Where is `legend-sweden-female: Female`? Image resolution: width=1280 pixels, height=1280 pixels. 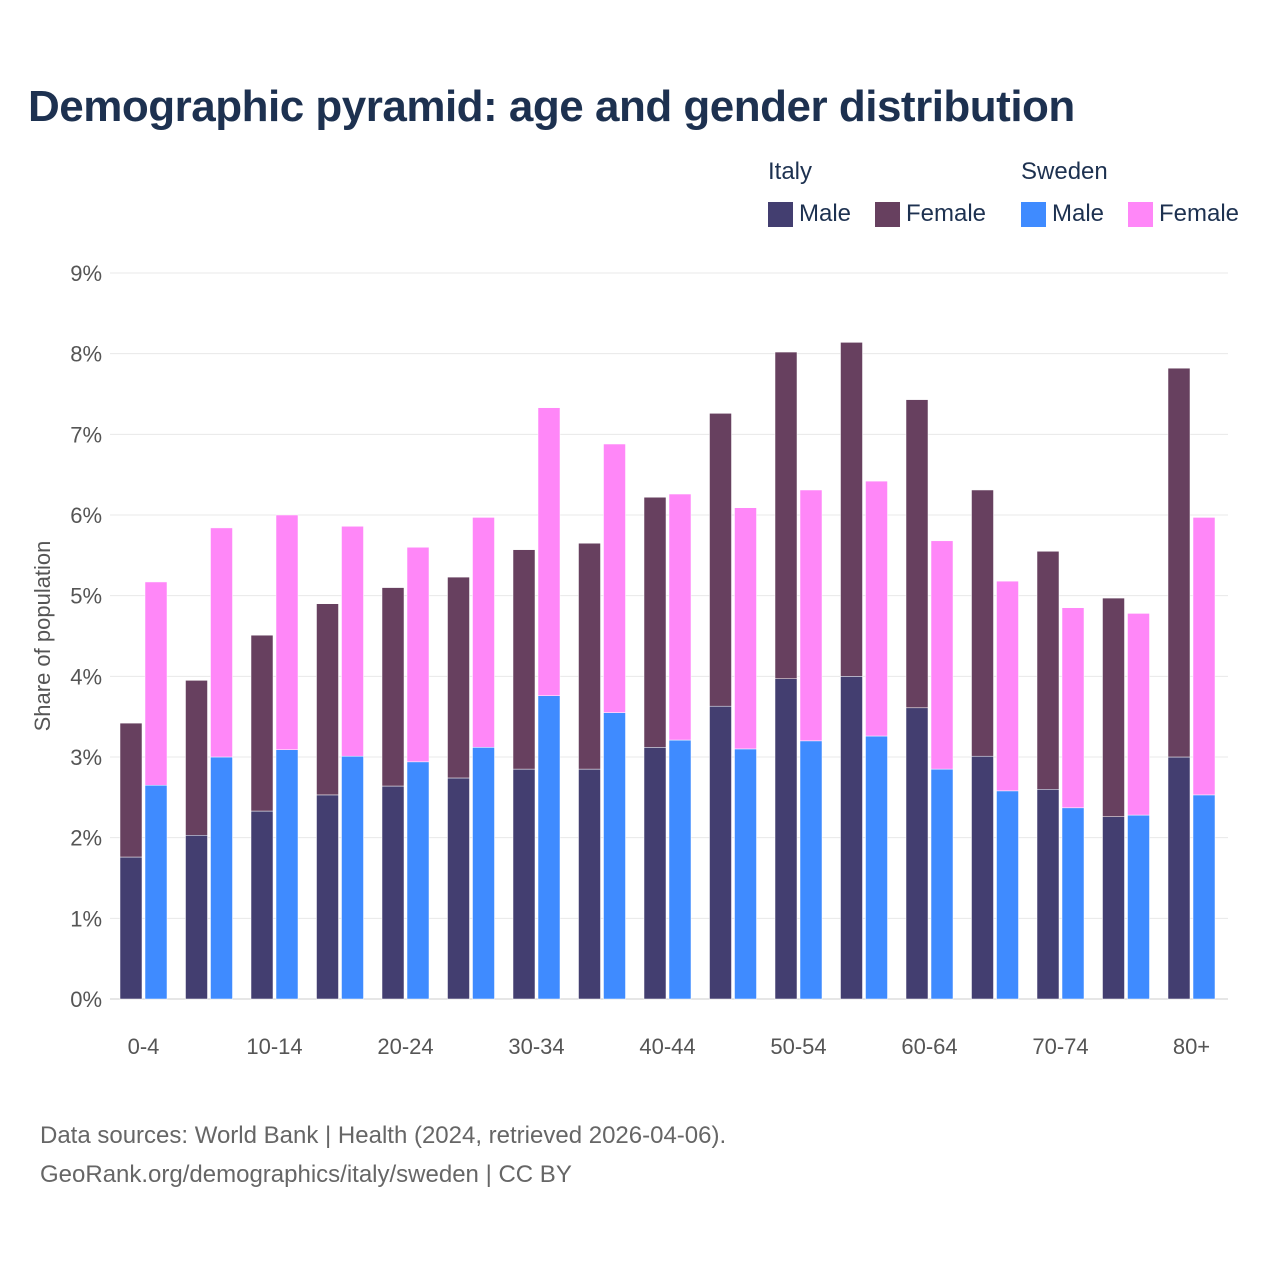
legend-sweden-female: Female is located at coordinates (1183, 214).